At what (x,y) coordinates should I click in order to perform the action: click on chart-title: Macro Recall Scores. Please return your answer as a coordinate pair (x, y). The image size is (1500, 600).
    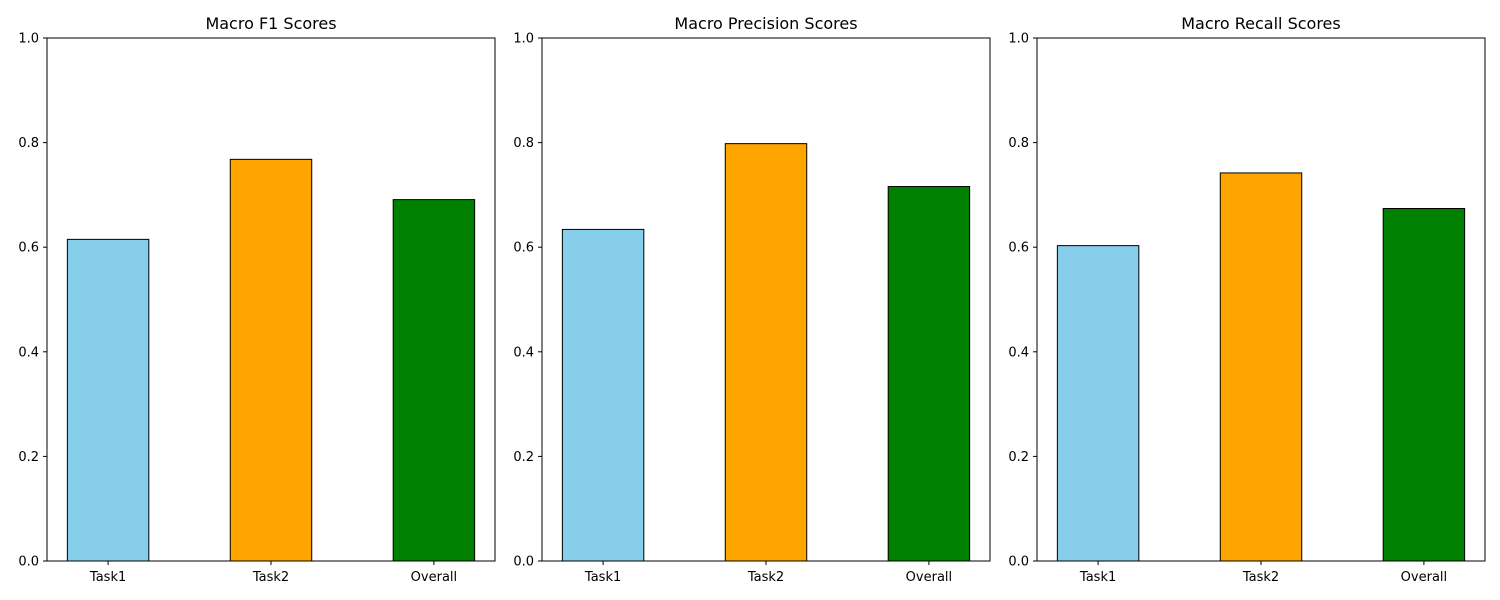
    Looking at the image, I should click on (1260, 23).